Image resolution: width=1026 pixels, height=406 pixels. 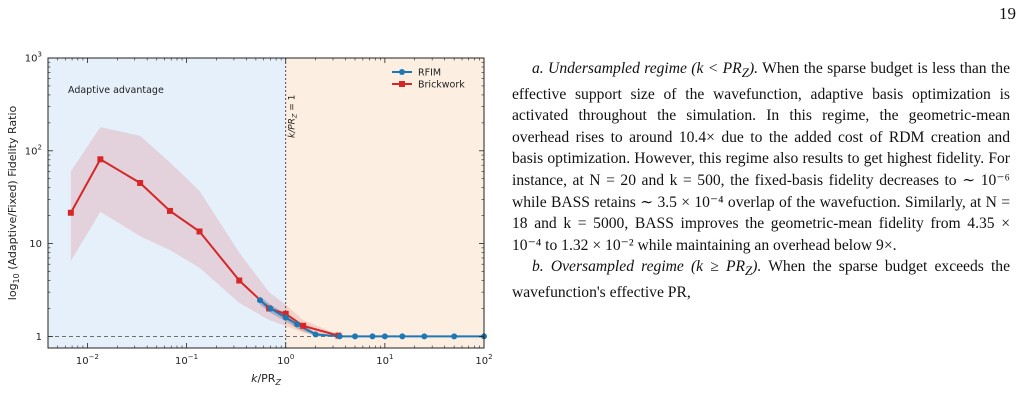 What do you see at coordinates (33, 58) in the screenshot?
I see `y-tick-label-3: 10³` at bounding box center [33, 58].